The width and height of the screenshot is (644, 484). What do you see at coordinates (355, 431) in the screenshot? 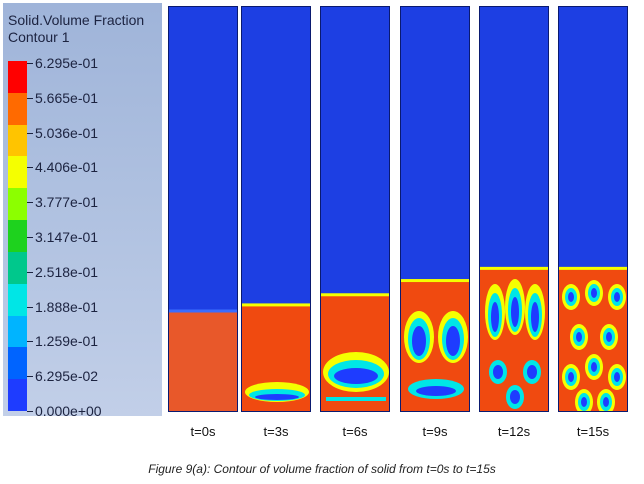
I see `time-label: t=6s` at bounding box center [355, 431].